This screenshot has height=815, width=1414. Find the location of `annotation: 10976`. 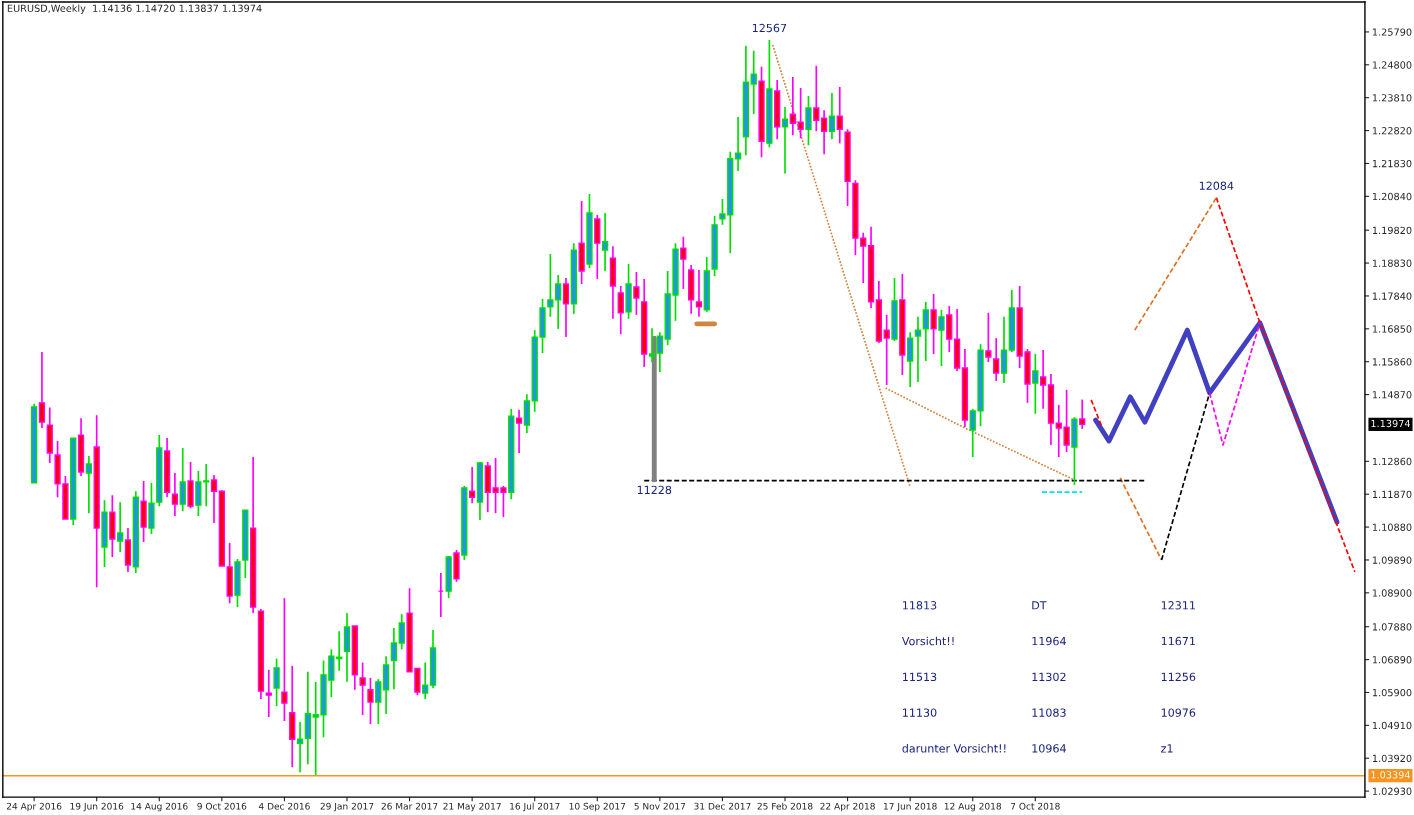

annotation: 10976 is located at coordinates (1178, 712).